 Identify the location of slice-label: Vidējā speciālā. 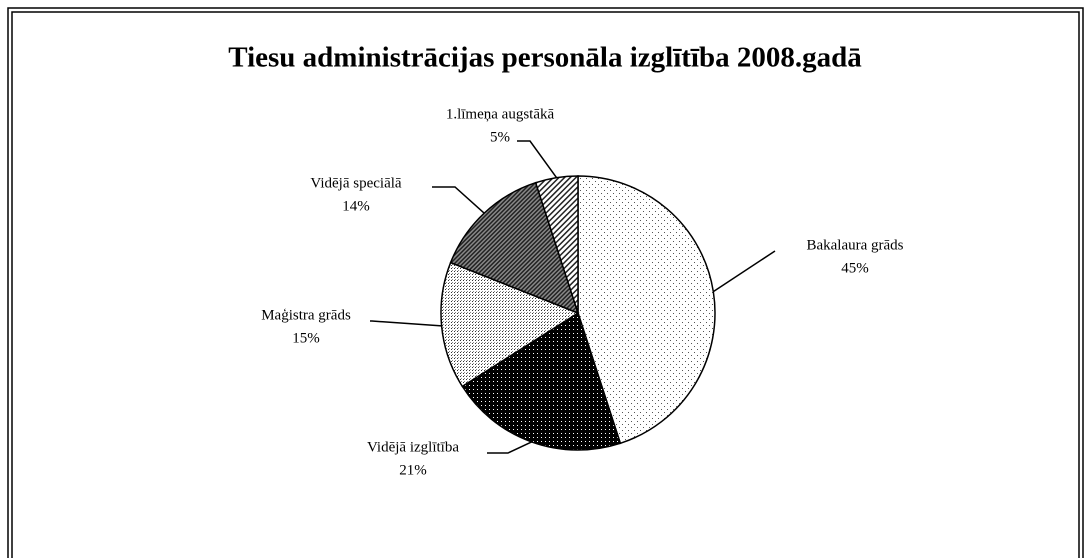
(355, 183).